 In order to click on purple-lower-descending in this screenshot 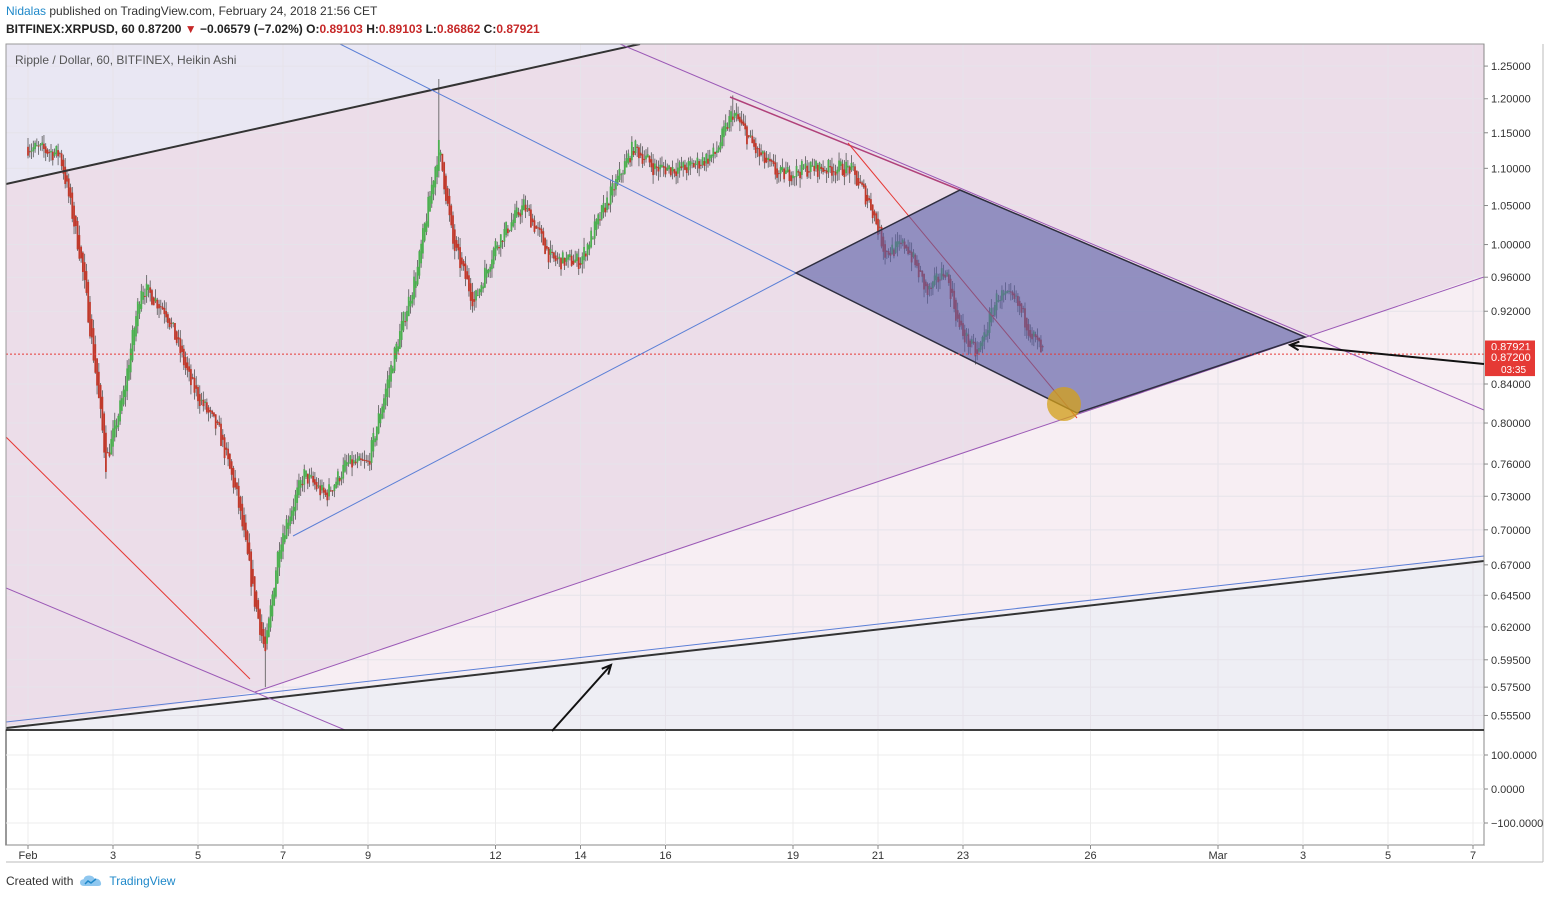, I will do `click(176, 658)`.